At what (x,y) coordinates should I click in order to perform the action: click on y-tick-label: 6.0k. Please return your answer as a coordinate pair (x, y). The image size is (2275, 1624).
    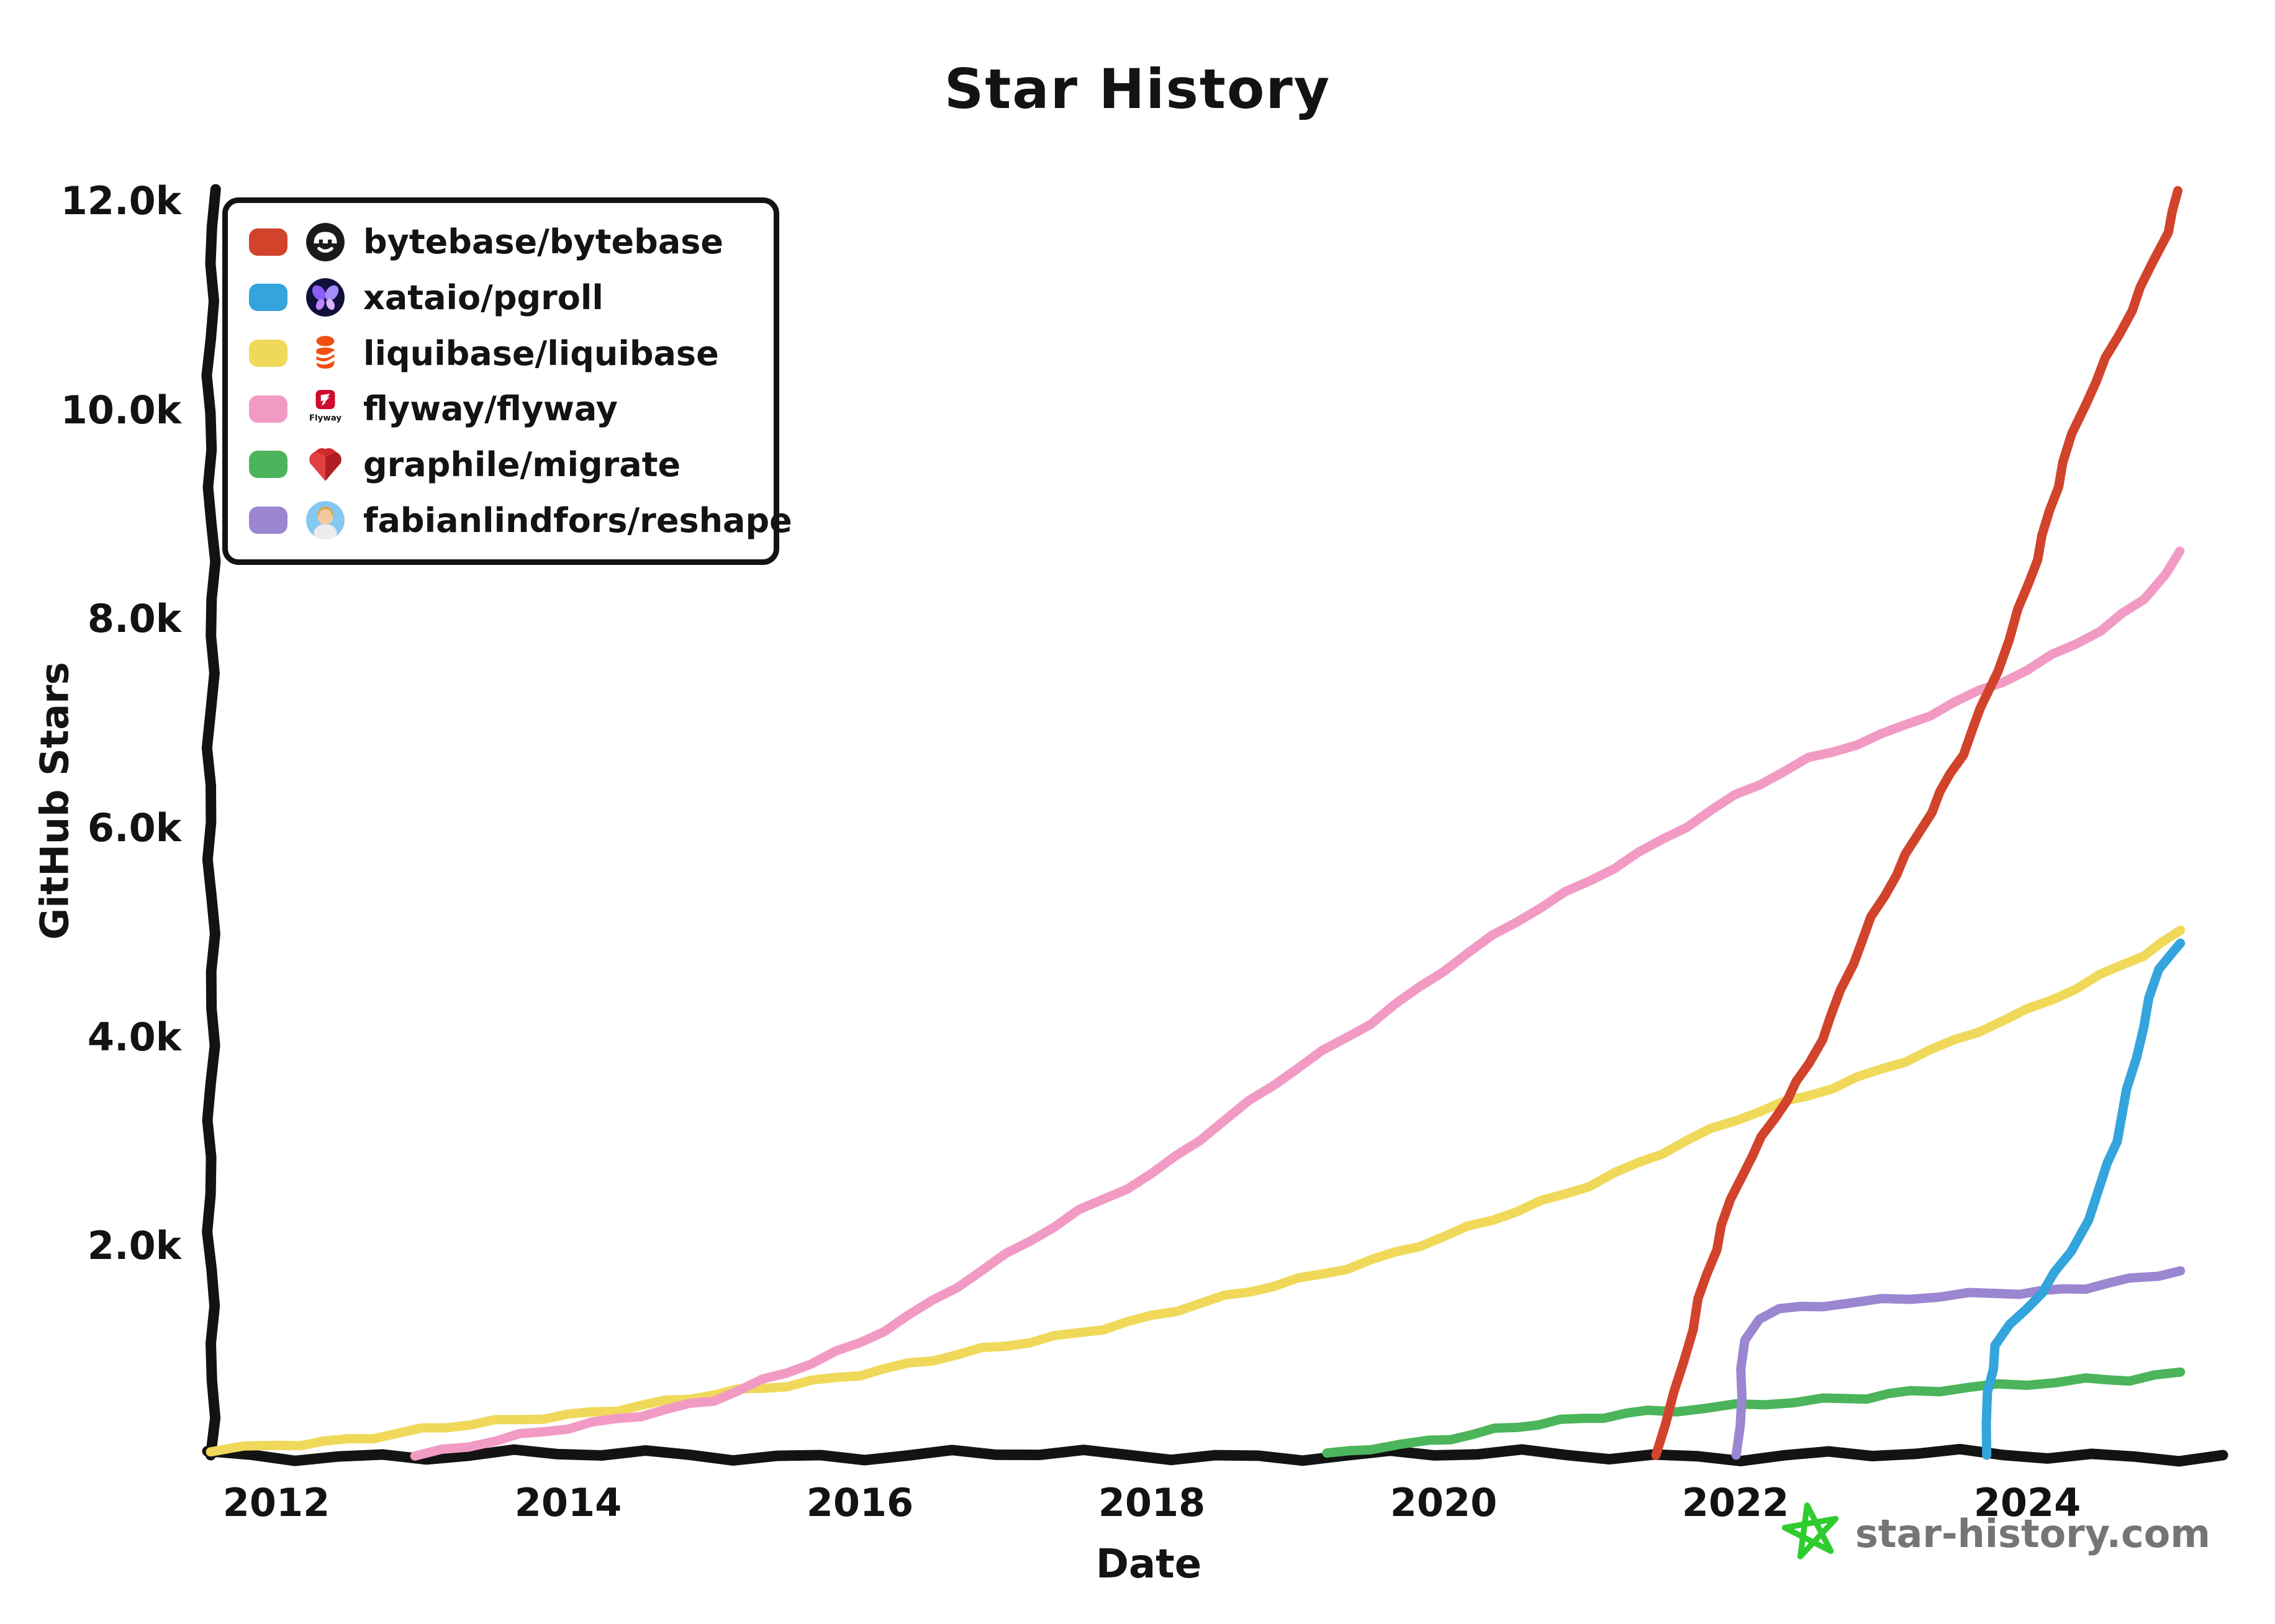
    Looking at the image, I should click on (134, 828).